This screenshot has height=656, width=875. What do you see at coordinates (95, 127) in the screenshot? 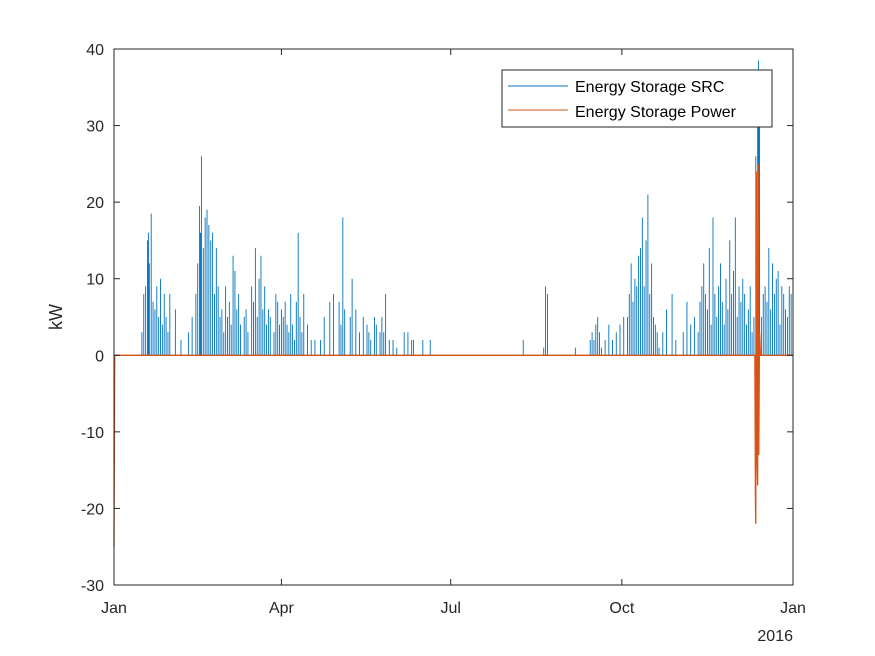
I see `y-tick-label: 30` at bounding box center [95, 127].